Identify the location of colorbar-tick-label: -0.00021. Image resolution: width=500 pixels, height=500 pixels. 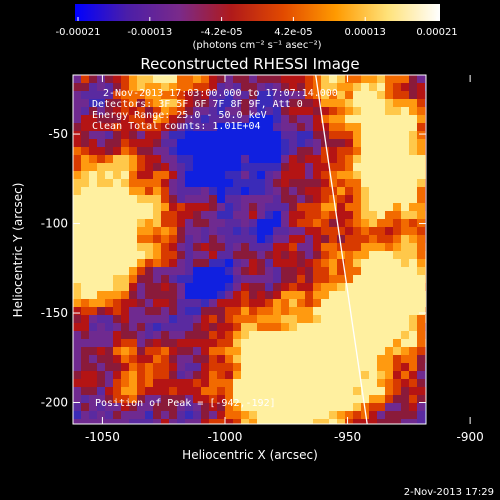
(78, 32).